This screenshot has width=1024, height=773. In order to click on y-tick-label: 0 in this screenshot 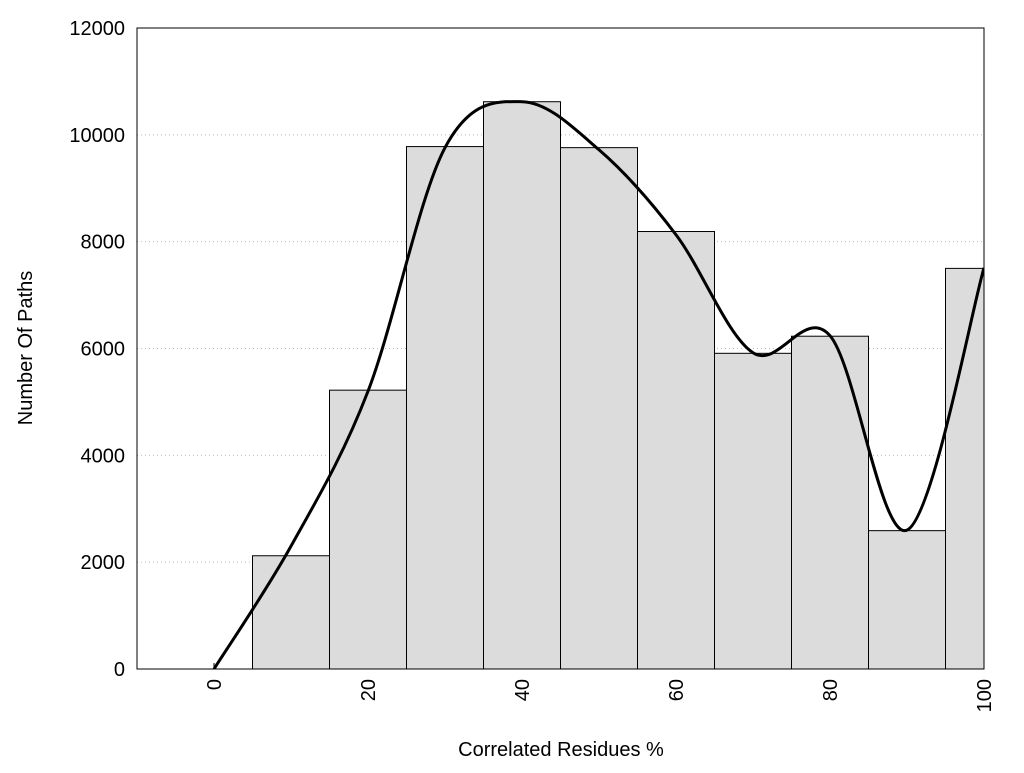, I will do `click(119, 670)`.